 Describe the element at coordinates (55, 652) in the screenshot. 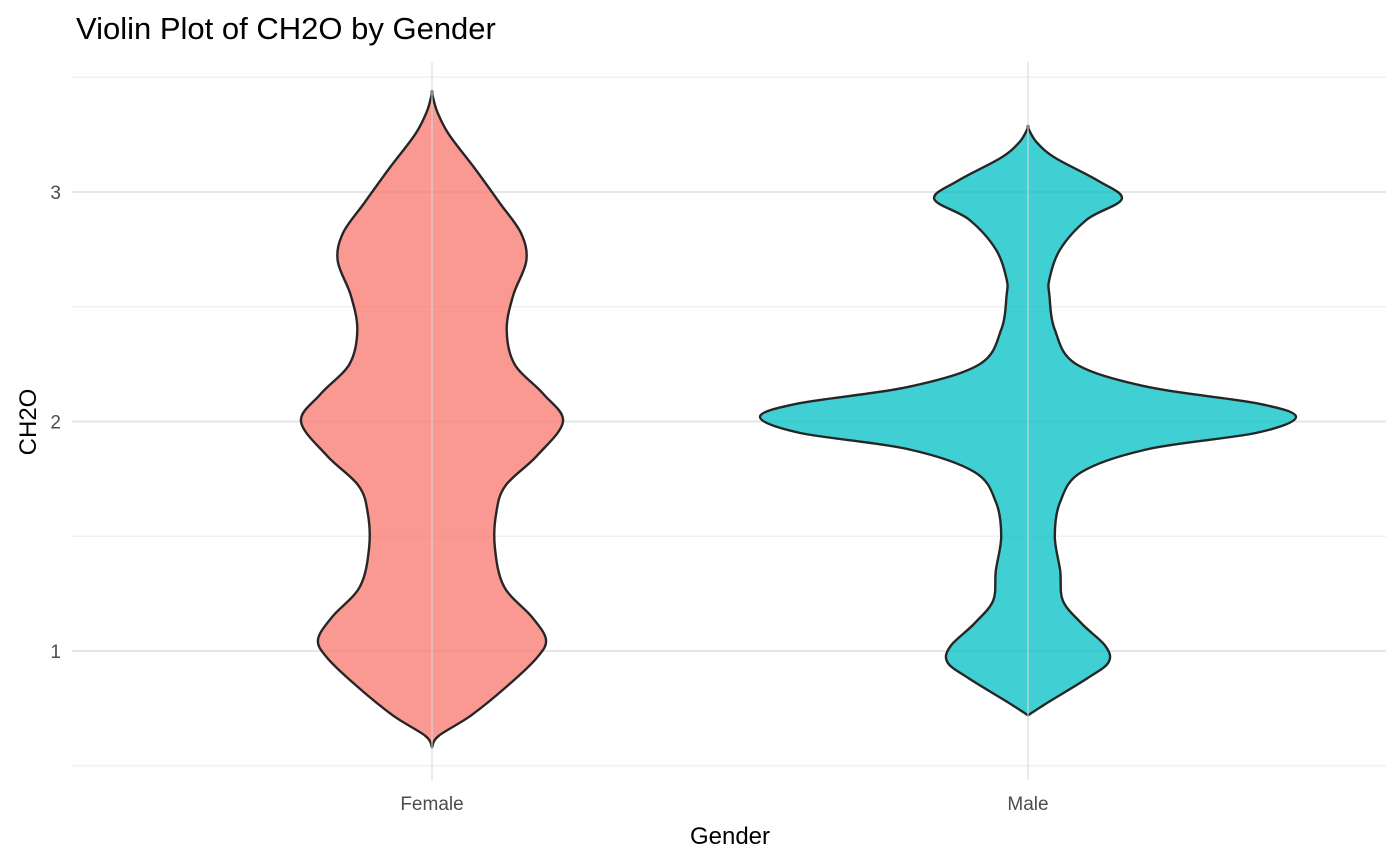

I see `y-tick-label: 1` at that location.